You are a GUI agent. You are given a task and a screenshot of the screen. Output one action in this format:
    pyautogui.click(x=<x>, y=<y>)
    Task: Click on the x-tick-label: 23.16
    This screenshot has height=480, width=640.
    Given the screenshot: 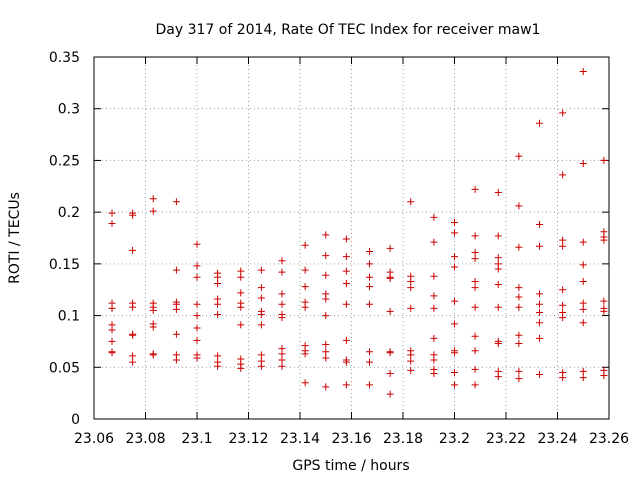 What is the action you would take?
    pyautogui.click(x=351, y=439)
    